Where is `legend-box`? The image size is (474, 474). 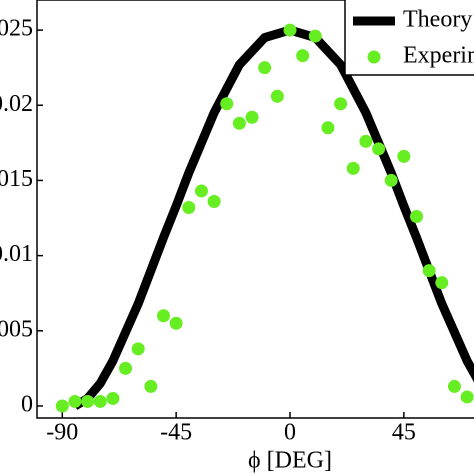
legend-box is located at coordinates (409, 38).